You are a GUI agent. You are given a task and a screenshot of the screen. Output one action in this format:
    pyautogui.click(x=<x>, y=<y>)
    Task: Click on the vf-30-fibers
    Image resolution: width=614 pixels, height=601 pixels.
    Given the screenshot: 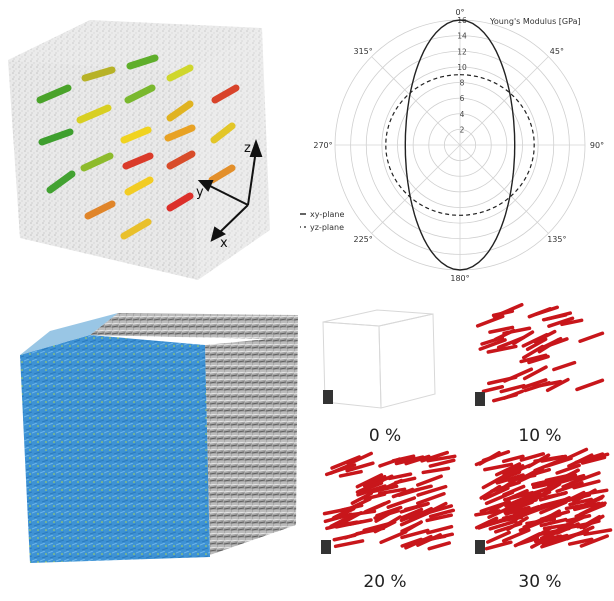 What is the action you would take?
    pyautogui.click(x=543, y=500)
    